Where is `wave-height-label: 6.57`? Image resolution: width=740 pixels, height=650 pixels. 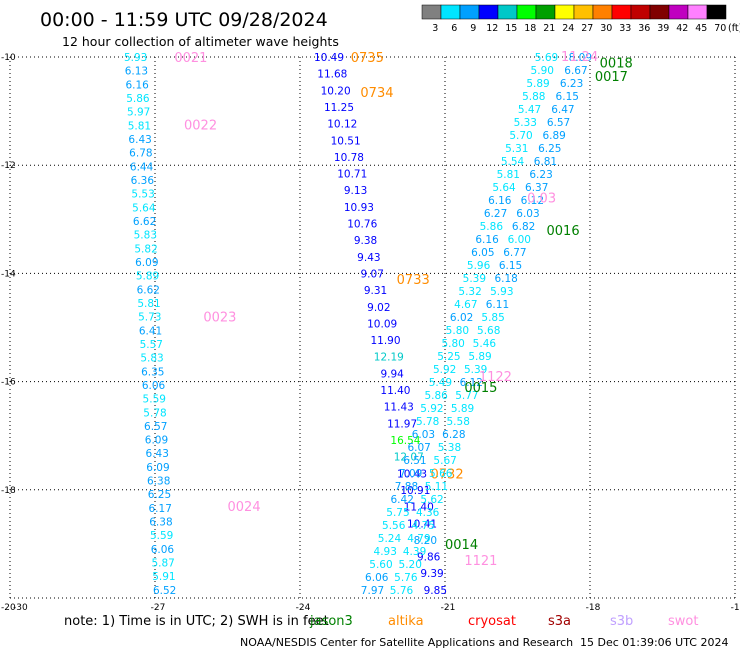 wave-height-label: 6.57 is located at coordinates (155, 427).